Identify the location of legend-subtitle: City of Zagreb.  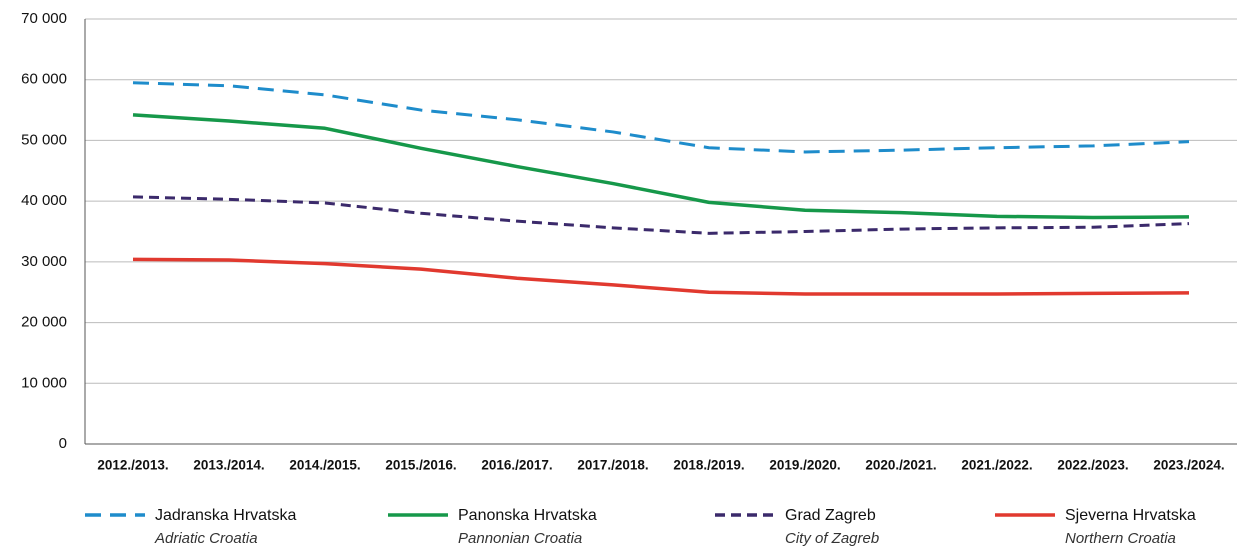
(832, 538).